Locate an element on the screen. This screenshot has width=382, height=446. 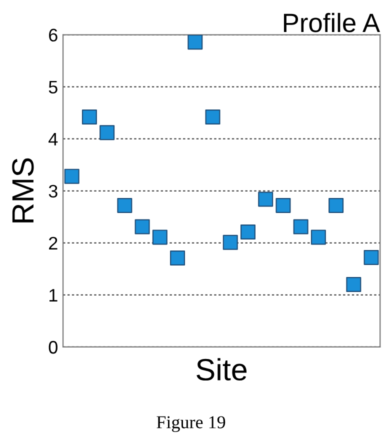
y-tick-label: 0 is located at coordinates (53, 347).